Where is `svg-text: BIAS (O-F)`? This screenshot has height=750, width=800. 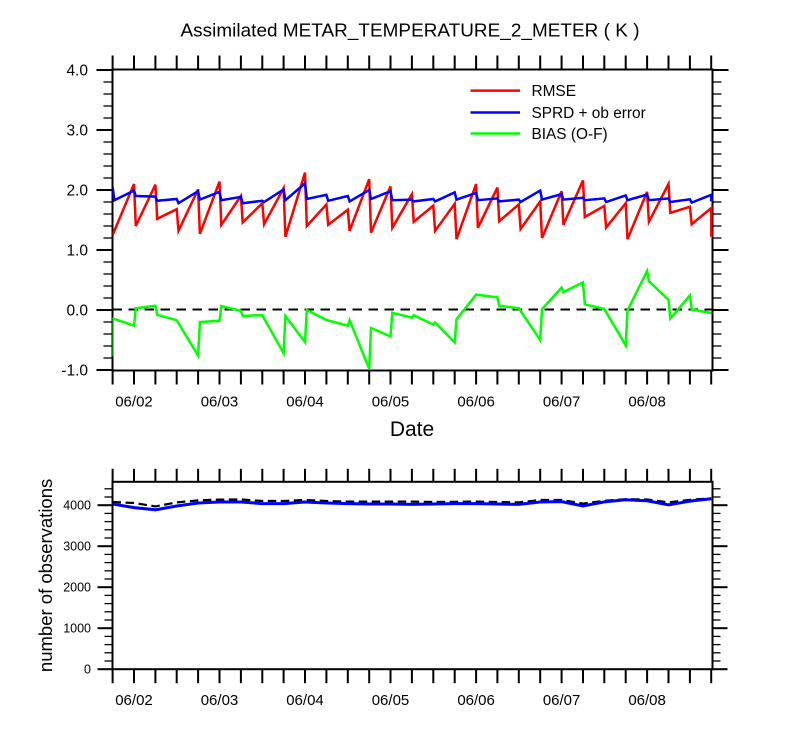
svg-text: BIAS (O-F) is located at coordinates (570, 134).